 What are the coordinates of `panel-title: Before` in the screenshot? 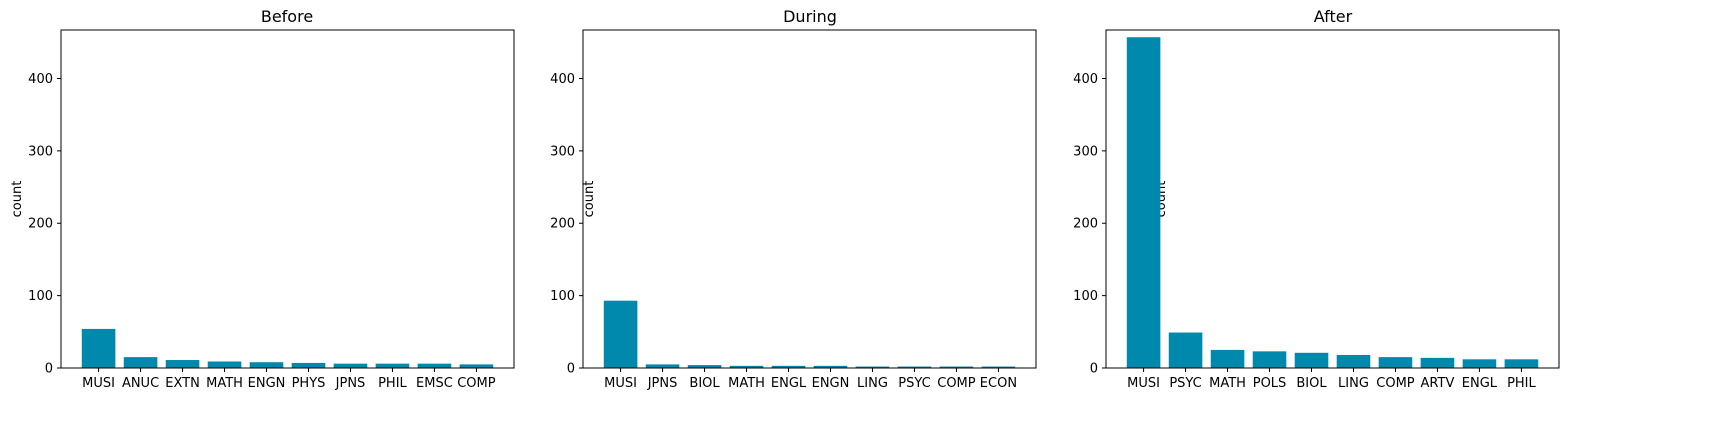 It's located at (287, 16).